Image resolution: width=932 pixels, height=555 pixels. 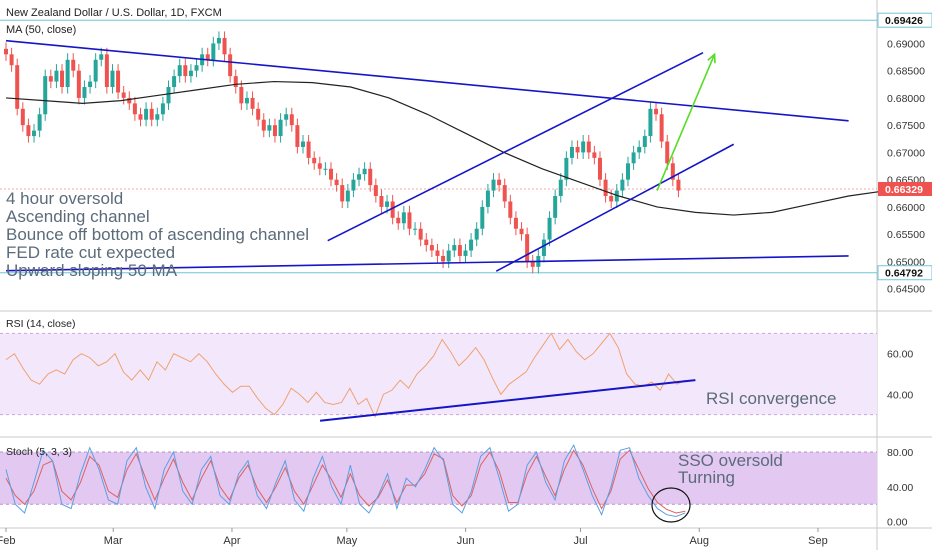 What do you see at coordinates (90, 252) in the screenshot?
I see `annotation-line: FED rate cut expected` at bounding box center [90, 252].